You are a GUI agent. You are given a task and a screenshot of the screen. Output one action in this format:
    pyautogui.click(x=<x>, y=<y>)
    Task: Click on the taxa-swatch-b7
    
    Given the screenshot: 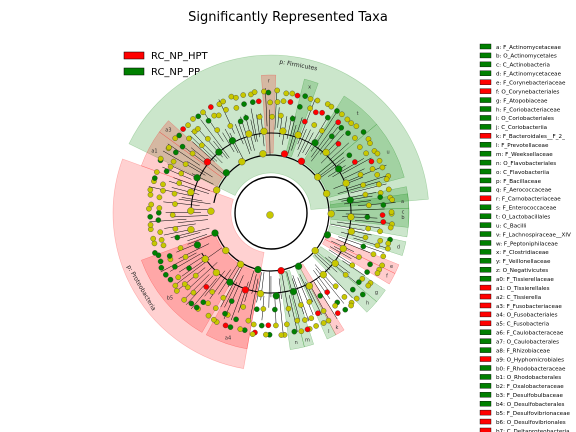 What is the action you would take?
    pyautogui.click(x=485, y=429)
    